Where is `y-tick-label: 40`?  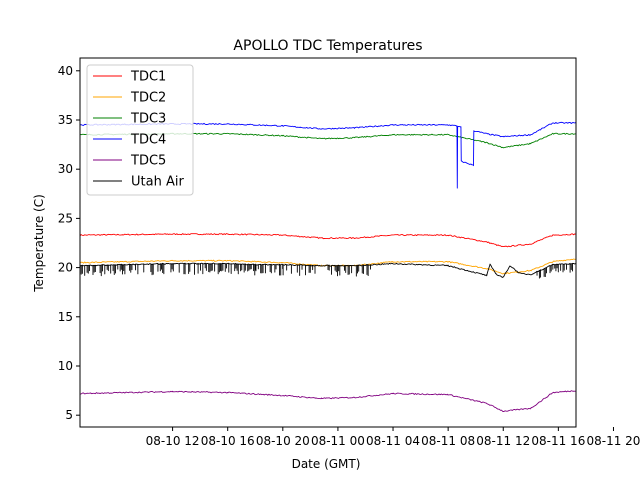
y-tick-label: 40 is located at coordinates (65, 71).